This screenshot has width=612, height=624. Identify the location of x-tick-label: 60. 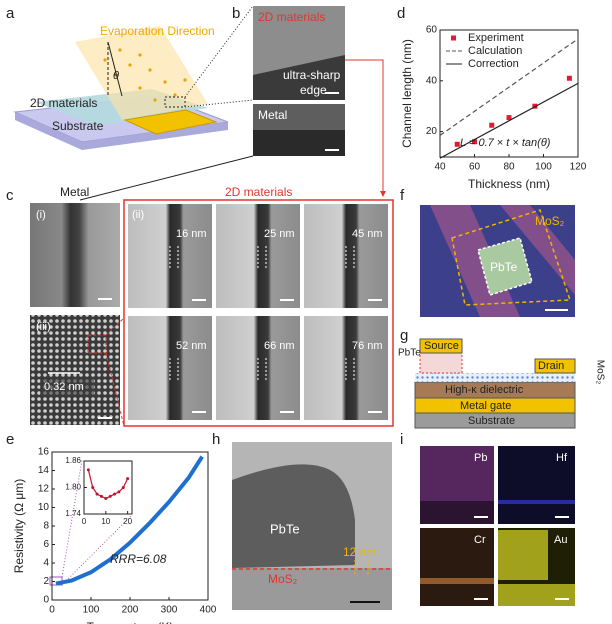
(475, 167).